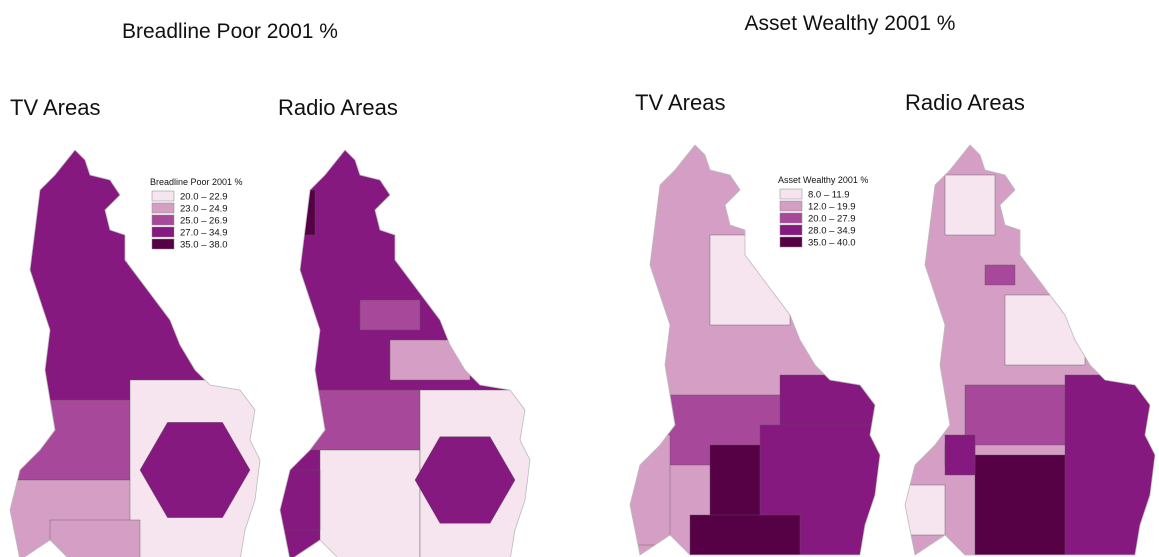 Image resolution: width=1159 pixels, height=557 pixels. I want to click on panel-title: Asset Wealthy 2001 %, so click(850, 23).